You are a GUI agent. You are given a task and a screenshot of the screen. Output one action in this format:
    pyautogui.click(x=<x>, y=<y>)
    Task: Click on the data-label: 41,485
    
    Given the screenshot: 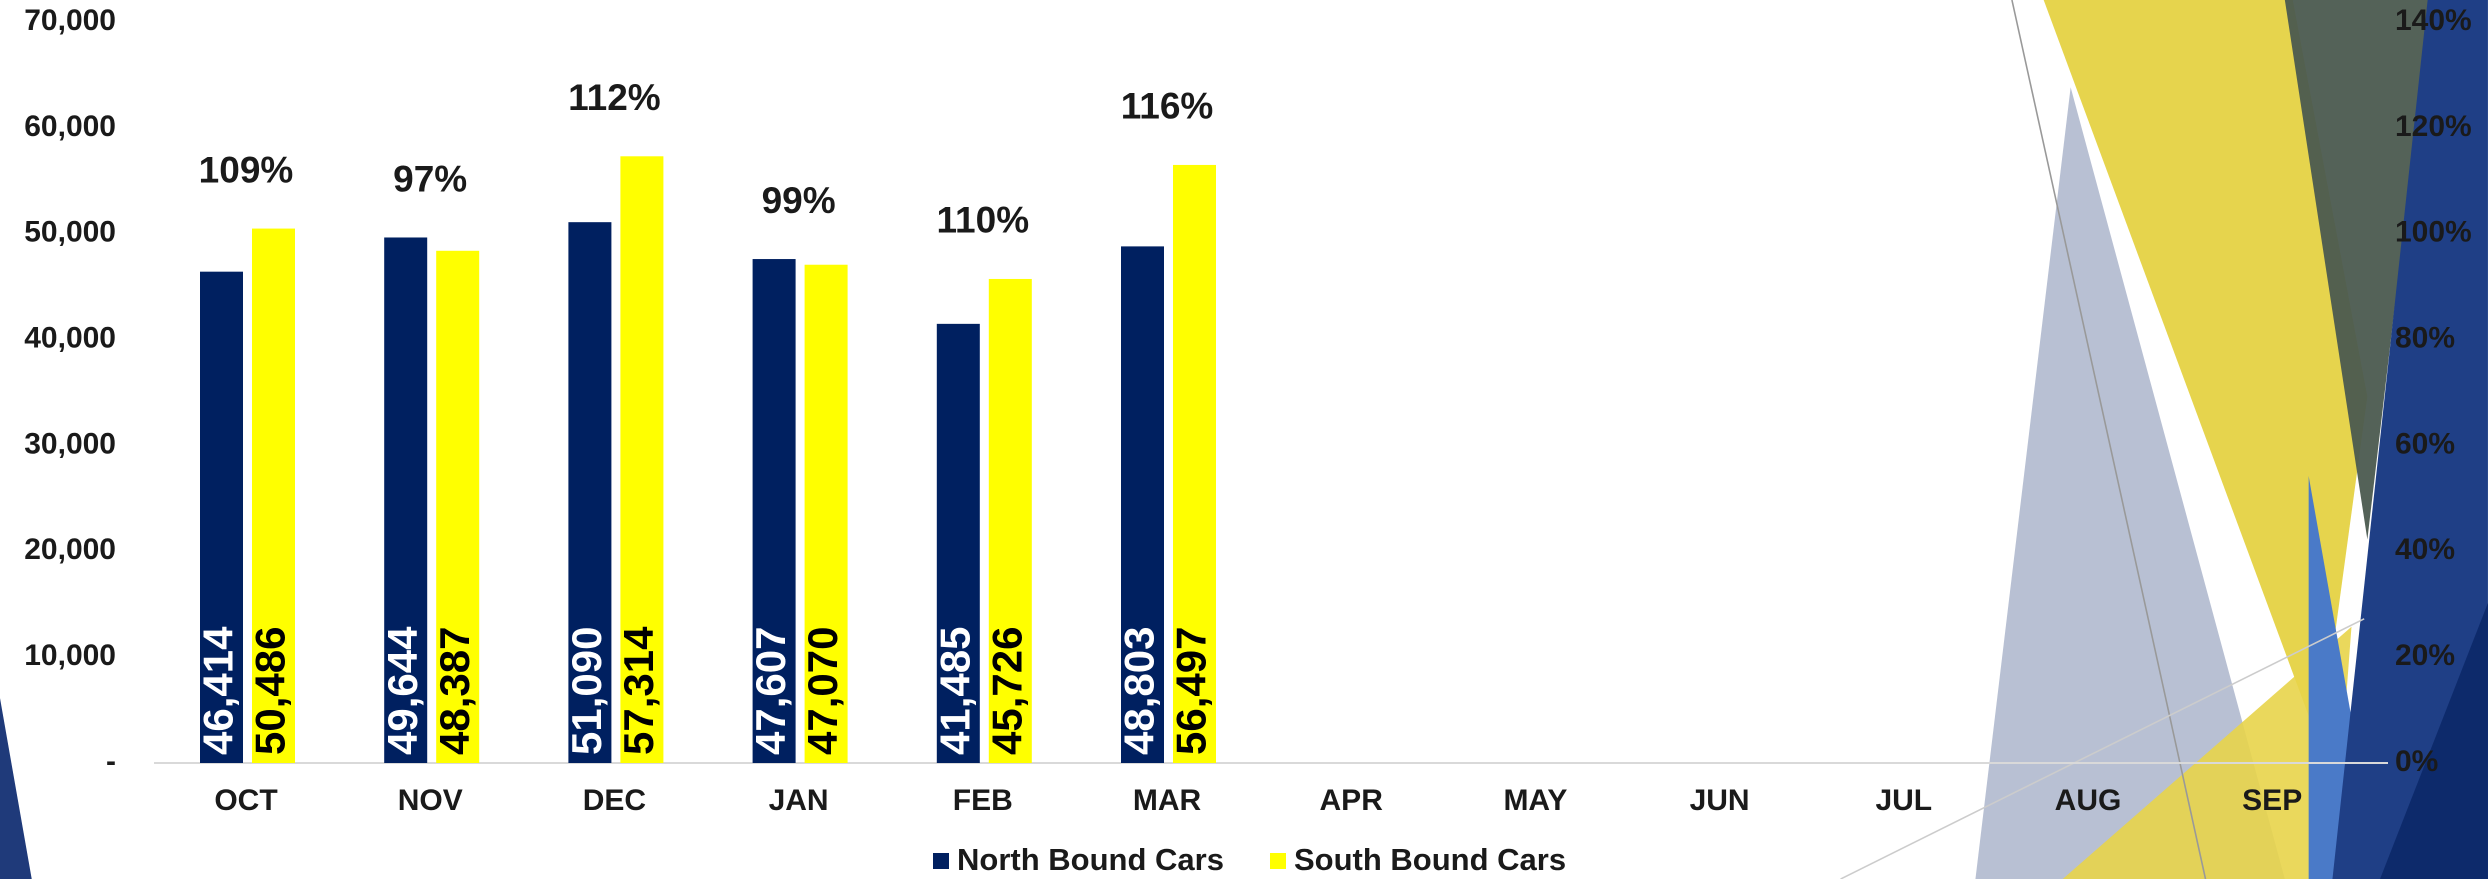 What is the action you would take?
    pyautogui.click(x=954, y=691)
    